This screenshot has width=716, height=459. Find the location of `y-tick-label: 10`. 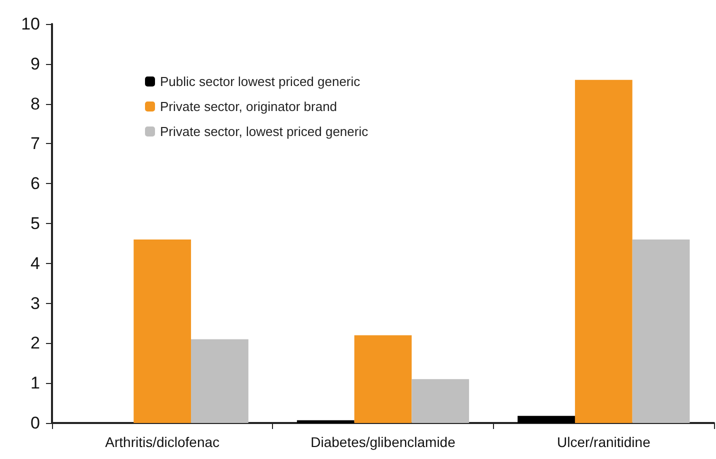

y-tick-label: 10 is located at coordinates (30, 24).